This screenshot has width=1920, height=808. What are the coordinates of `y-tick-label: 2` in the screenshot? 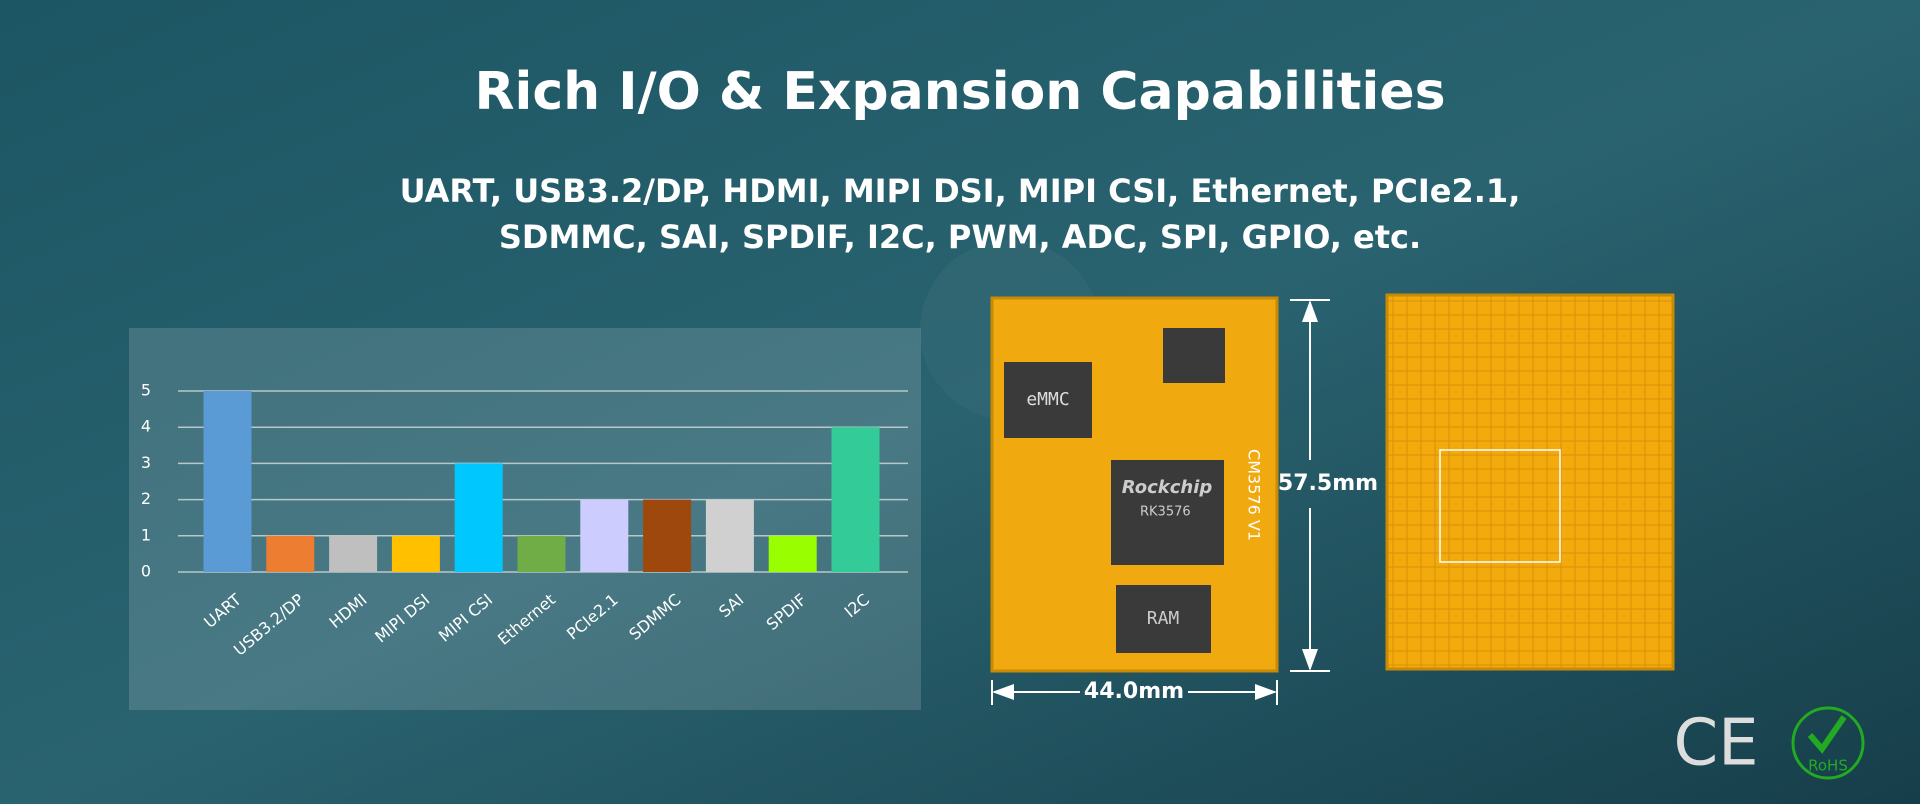 It's located at (146, 498).